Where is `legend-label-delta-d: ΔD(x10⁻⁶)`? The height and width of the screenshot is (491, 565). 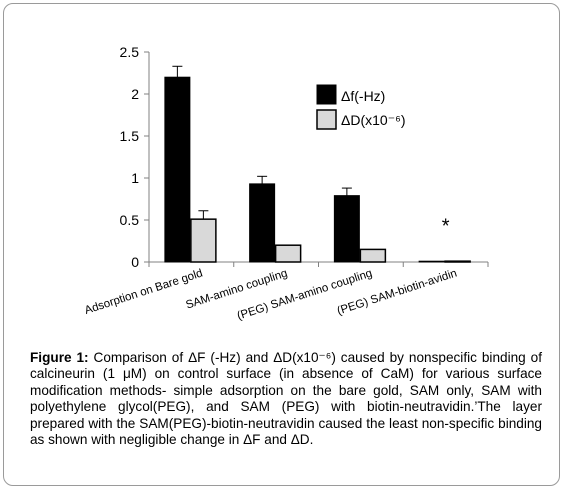 legend-label-delta-d: ΔD(x10⁻⁶) is located at coordinates (373, 120).